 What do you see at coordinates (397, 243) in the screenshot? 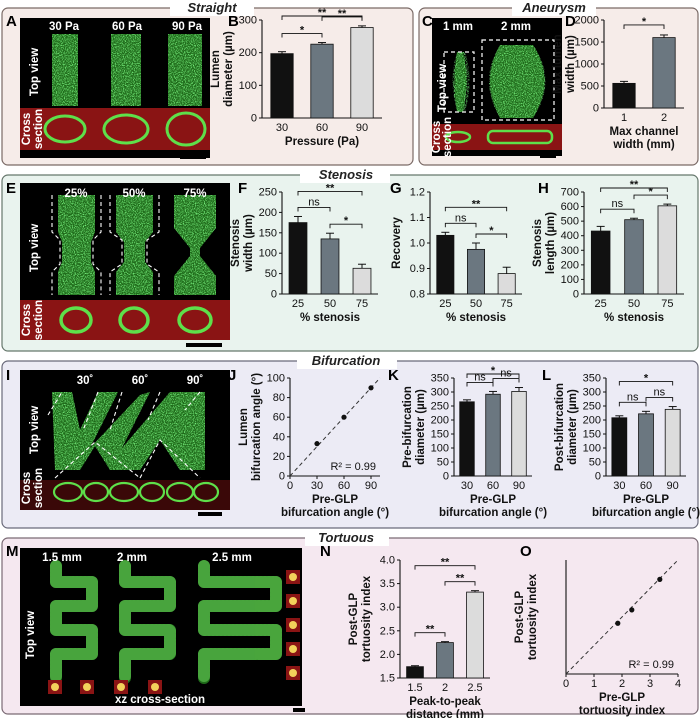
I see `y-axis-label: Recovery` at bounding box center [397, 243].